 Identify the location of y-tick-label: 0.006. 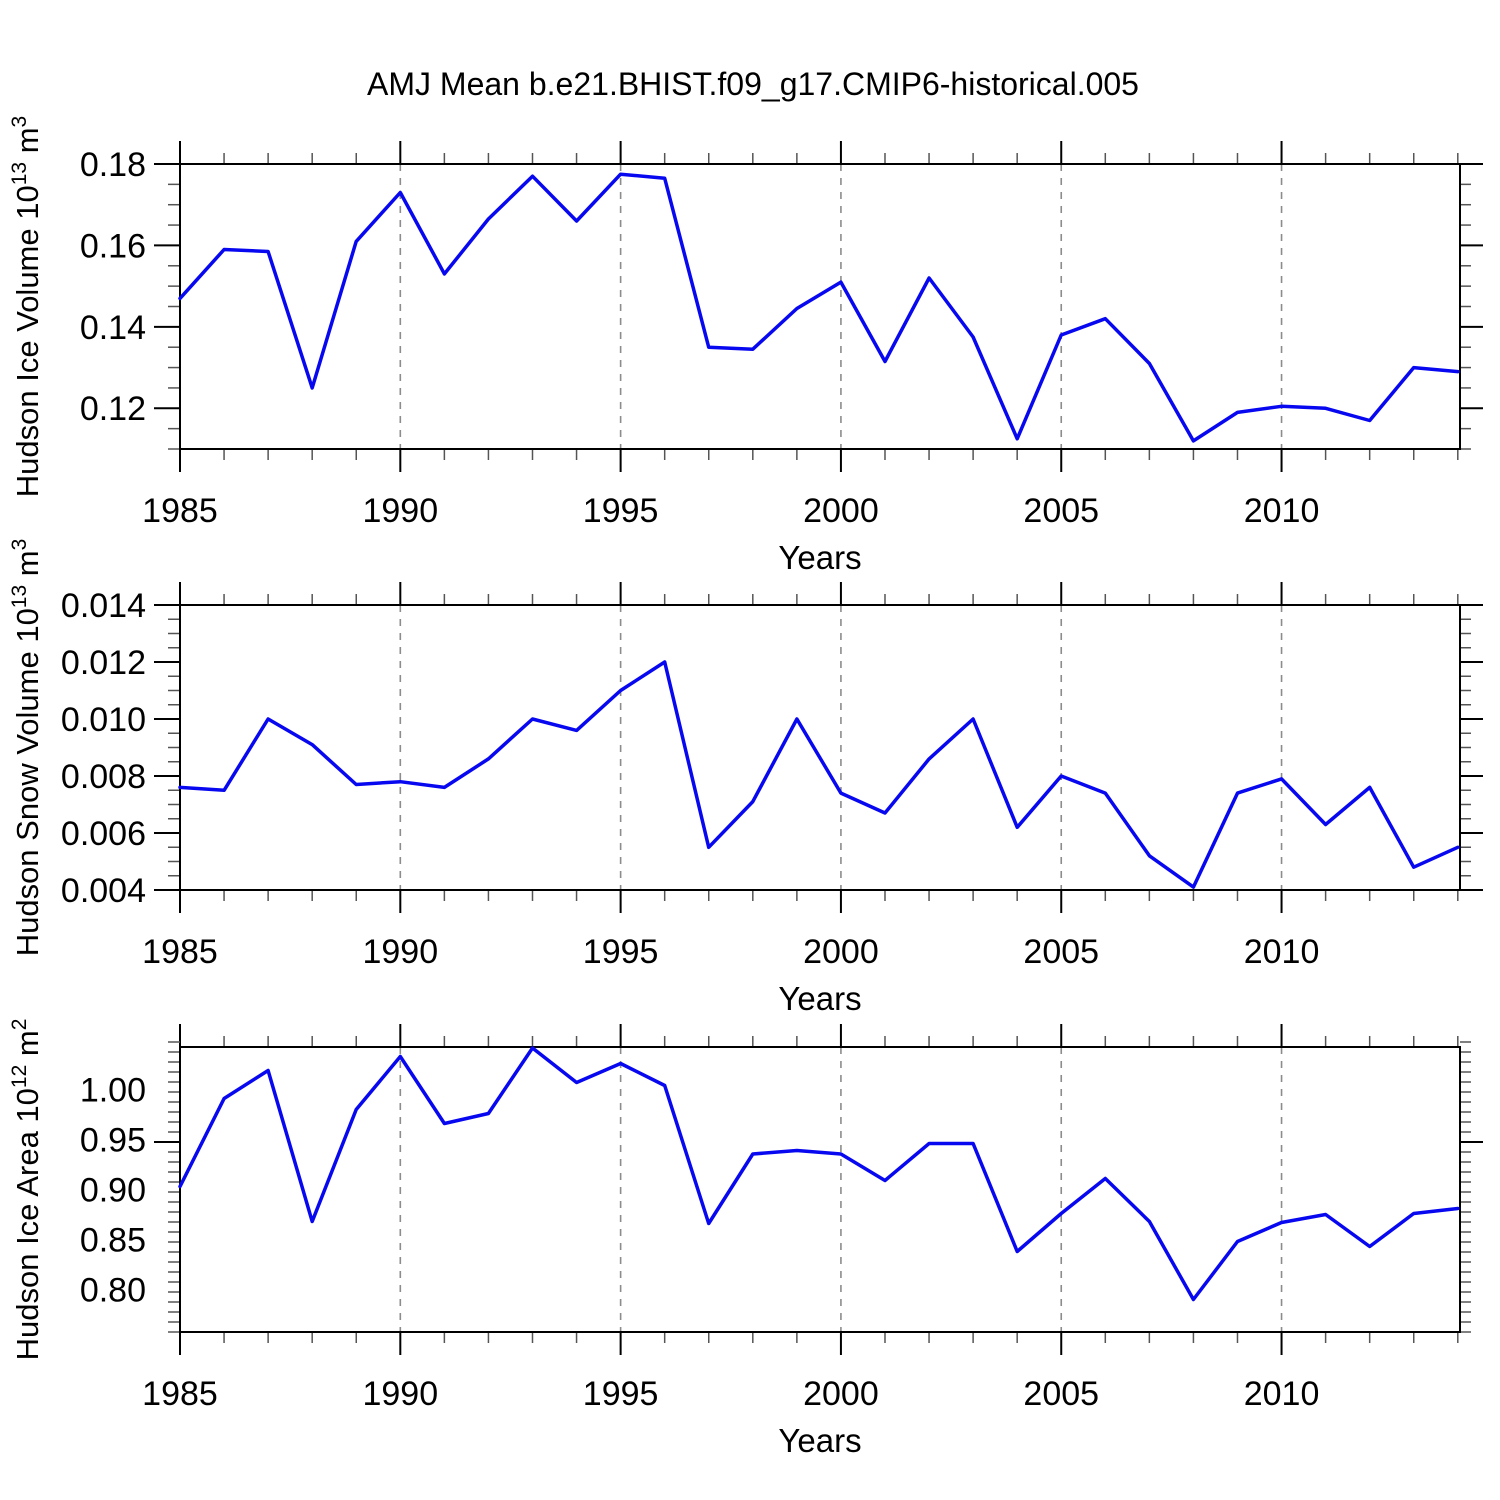
(103, 834).